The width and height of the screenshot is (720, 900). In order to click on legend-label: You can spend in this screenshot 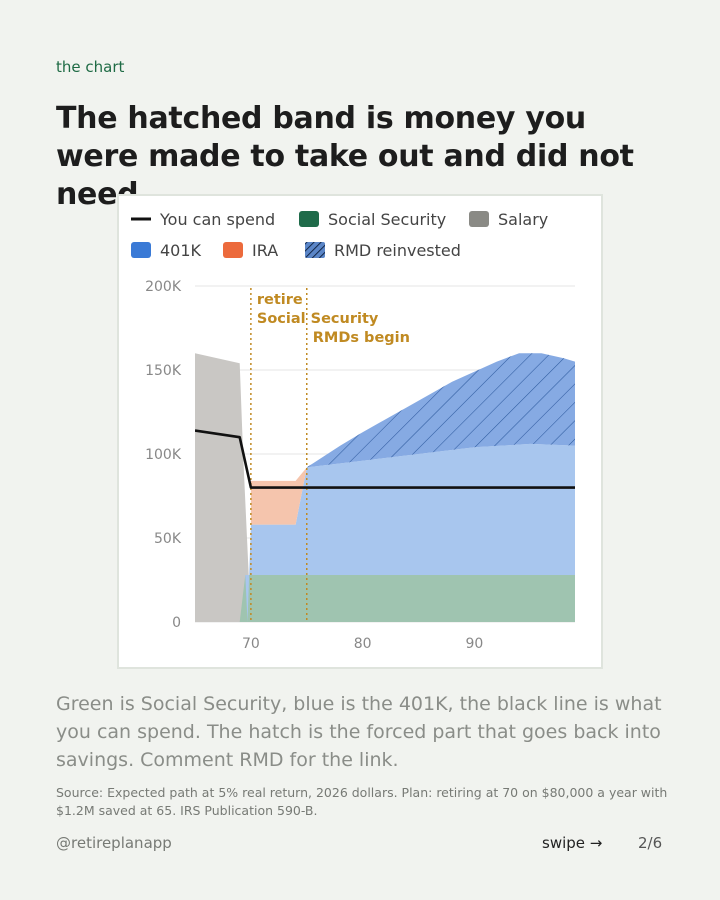, I will do `click(217, 219)`.